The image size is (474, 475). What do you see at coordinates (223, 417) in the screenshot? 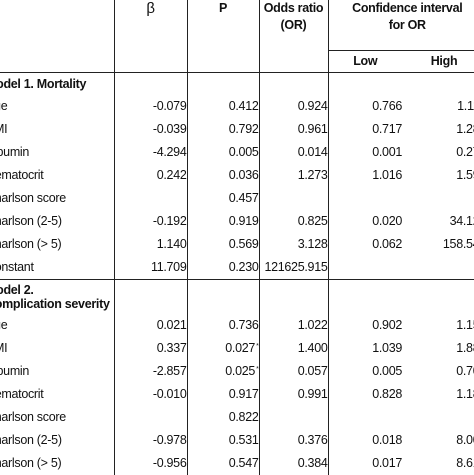
I see `cell-p: 0.822` at bounding box center [223, 417].